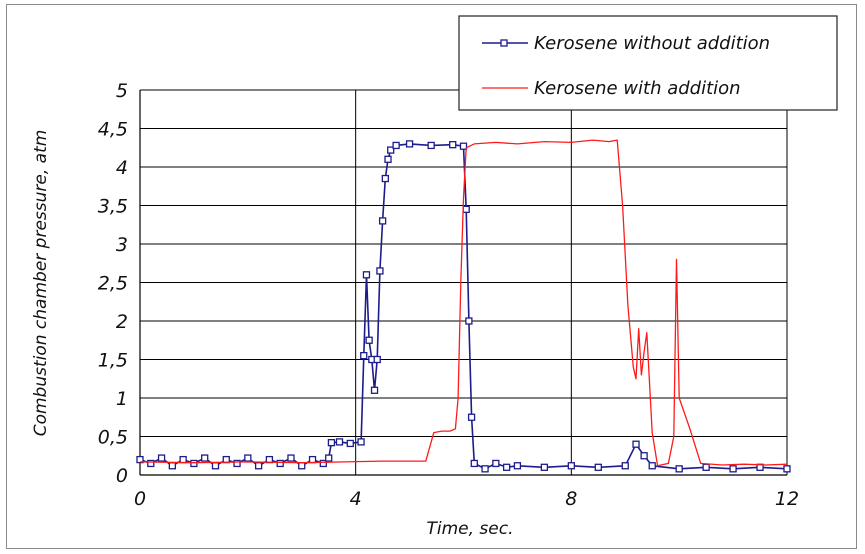 The width and height of the screenshot is (865, 554). Describe the element at coordinates (122, 168) in the screenshot. I see `y-tick-label: 4` at that location.